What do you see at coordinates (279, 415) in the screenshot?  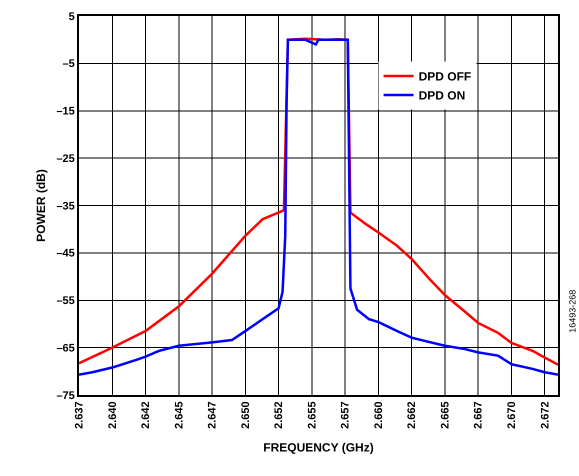 I see `x-tick-label: 2.652` at bounding box center [279, 415].